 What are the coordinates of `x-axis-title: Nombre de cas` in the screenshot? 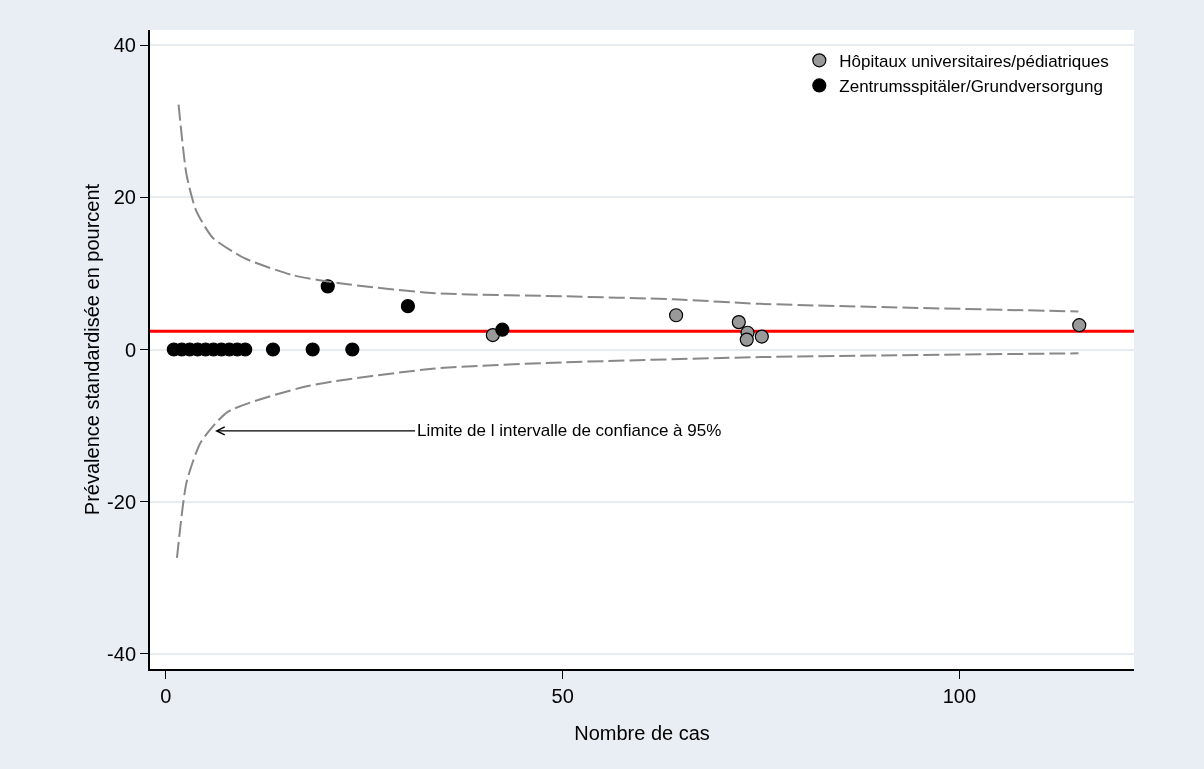 It's located at (642, 733).